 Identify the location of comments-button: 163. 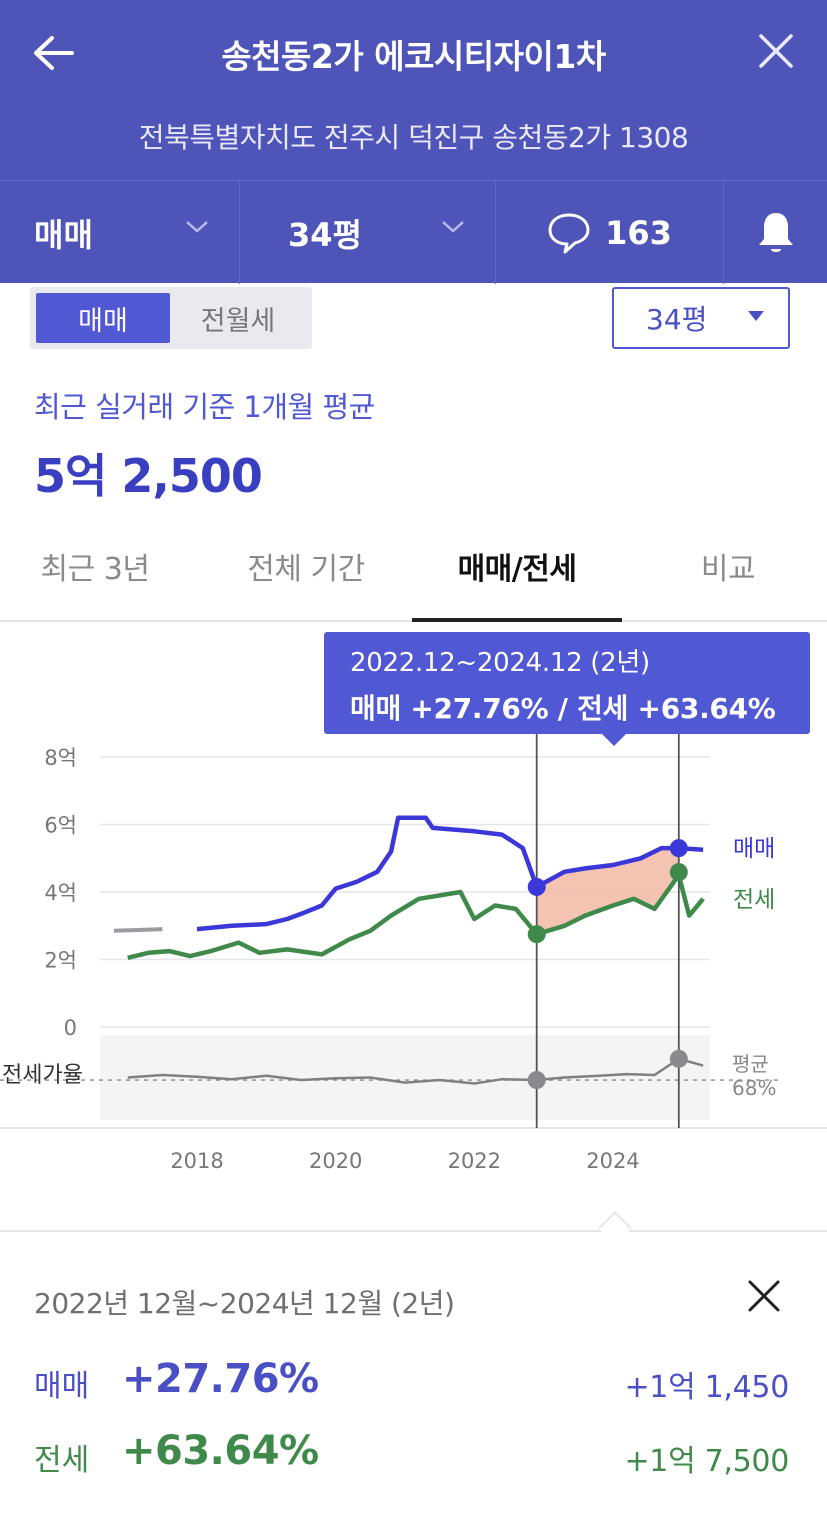
(610, 232).